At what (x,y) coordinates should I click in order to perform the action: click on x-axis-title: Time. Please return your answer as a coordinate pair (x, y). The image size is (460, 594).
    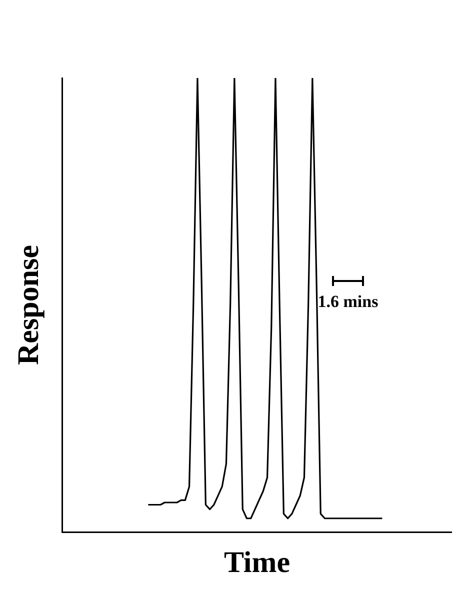
    Looking at the image, I should click on (257, 562).